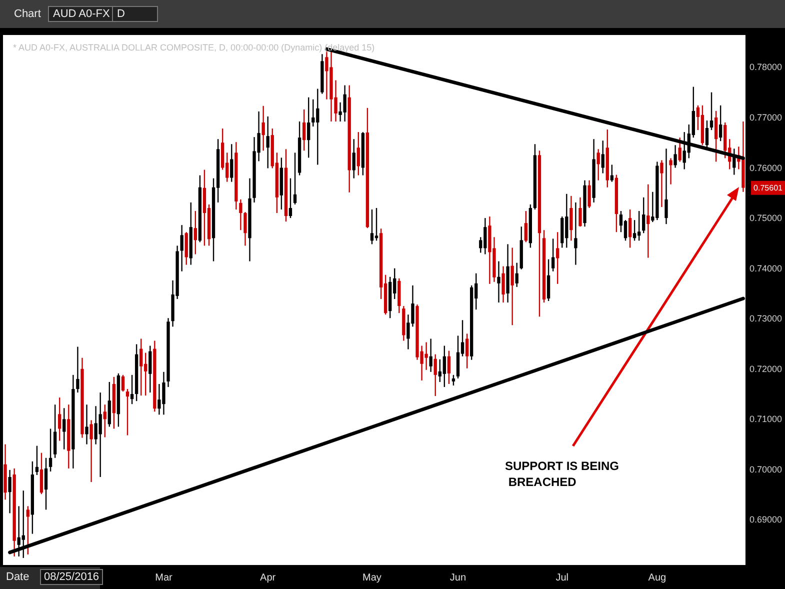 The image size is (785, 589). Describe the element at coordinates (765, 67) in the screenshot. I see `y-tick-label: 0.78000` at that location.